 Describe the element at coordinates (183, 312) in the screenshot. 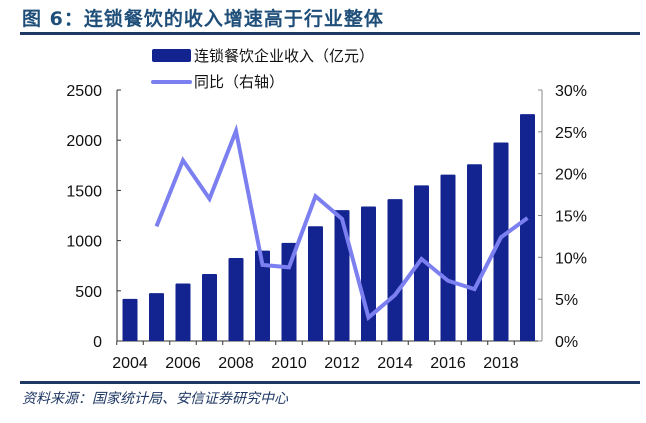

I see `bar-2006` at that location.